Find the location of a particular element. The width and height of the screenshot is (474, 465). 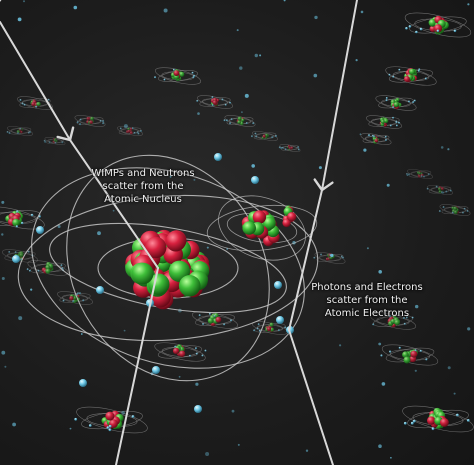

nucleus-label-line-1: WIMPs and Neutrons is located at coordinates (143, 173).